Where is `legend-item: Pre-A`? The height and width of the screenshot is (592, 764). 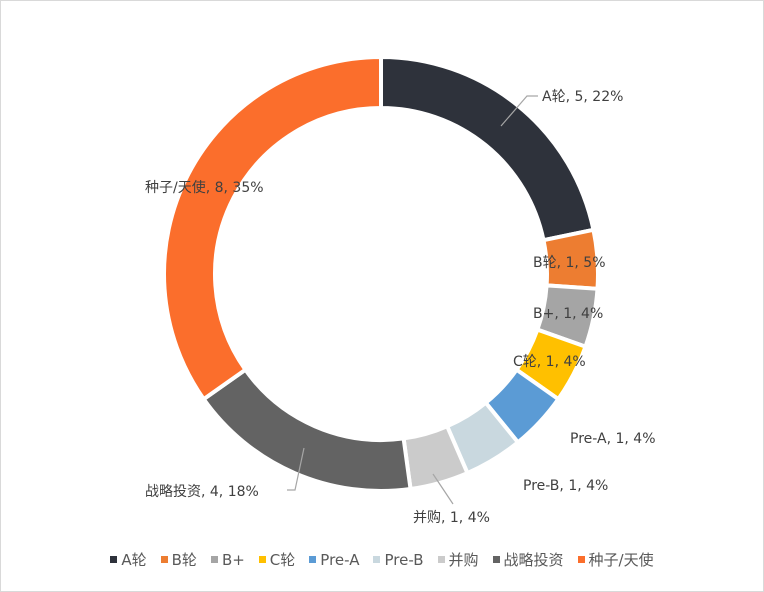
legend-item: Pre-A is located at coordinates (334, 559).